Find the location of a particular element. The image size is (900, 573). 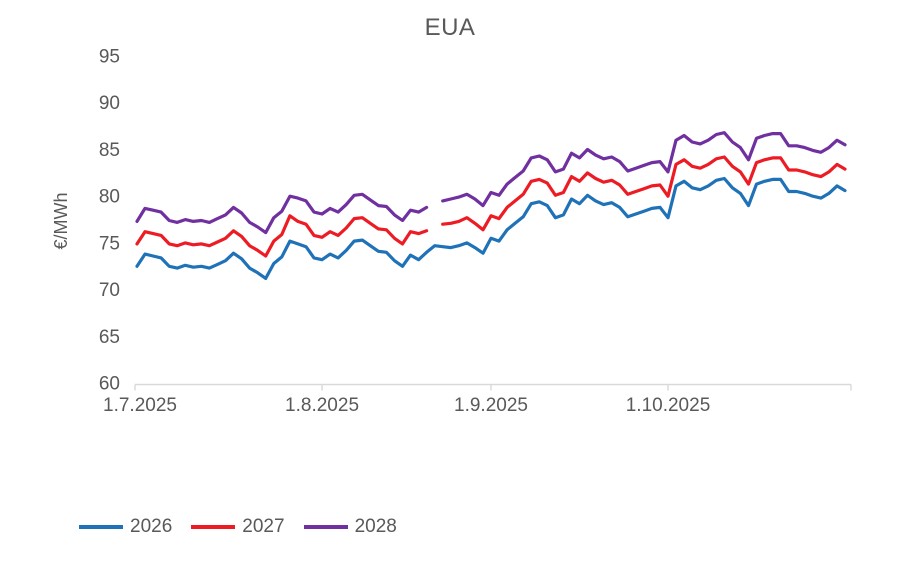

x-tick-label: 1.8.2025 is located at coordinates (322, 405).